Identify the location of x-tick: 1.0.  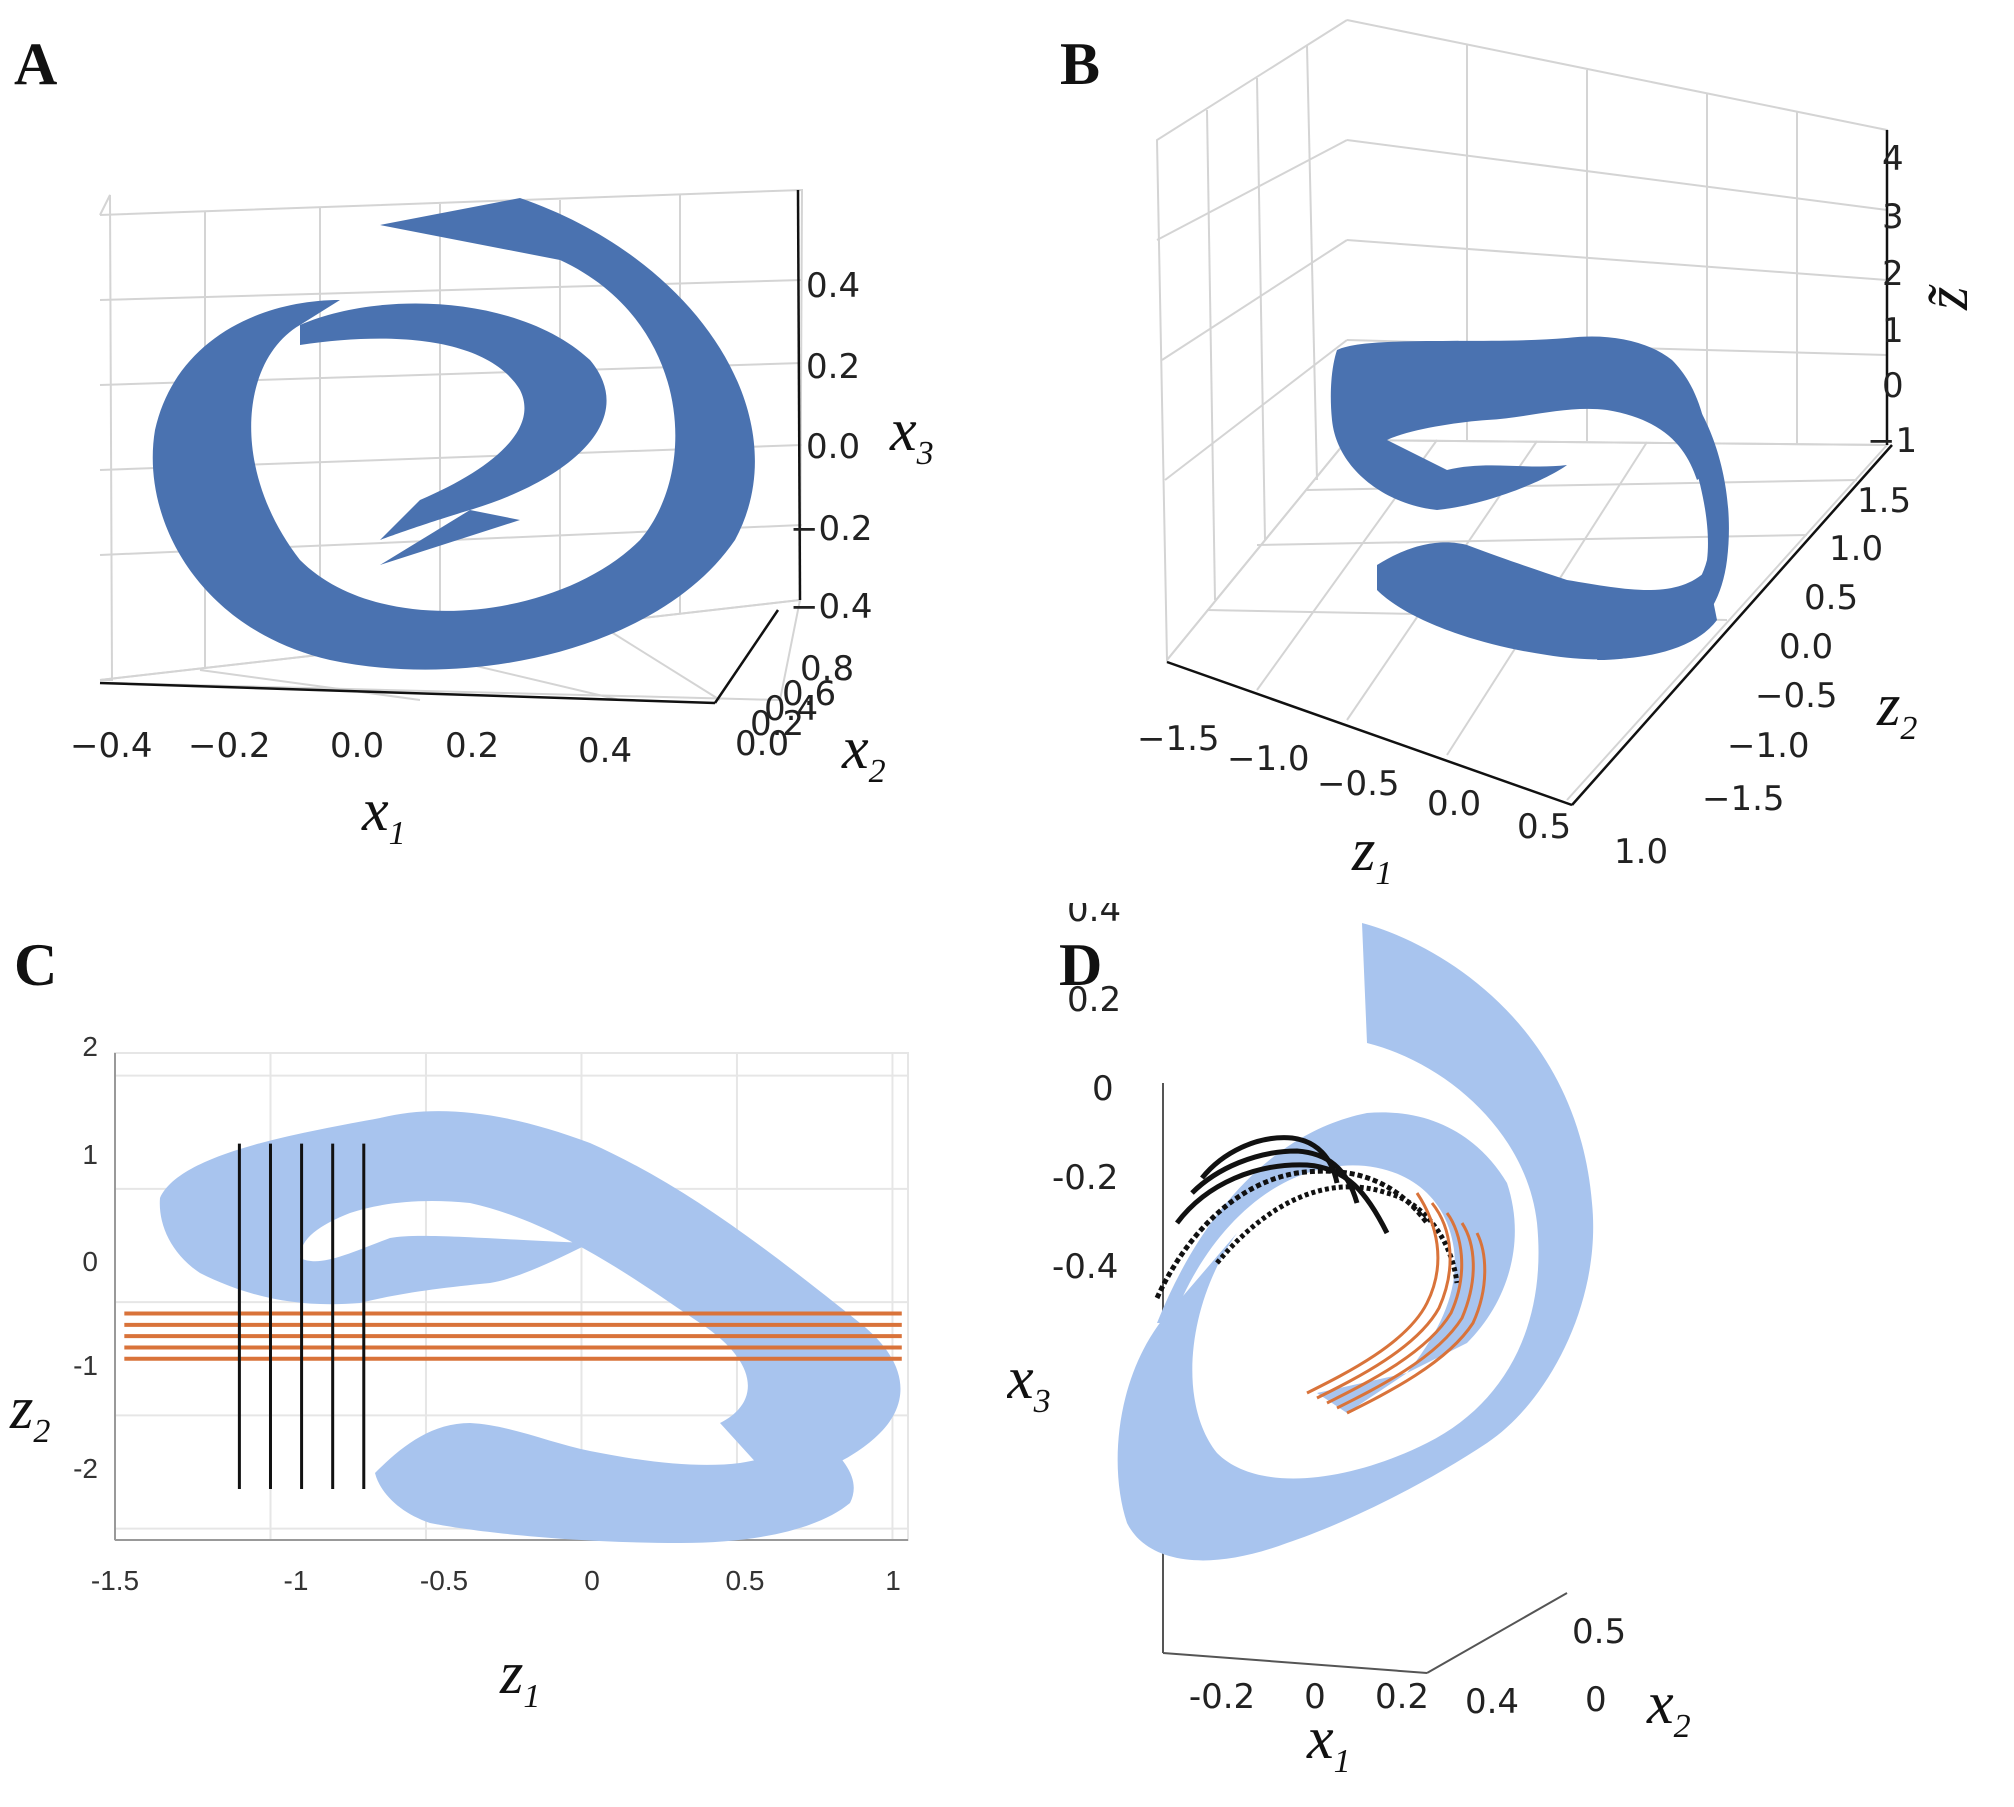
(1641, 852).